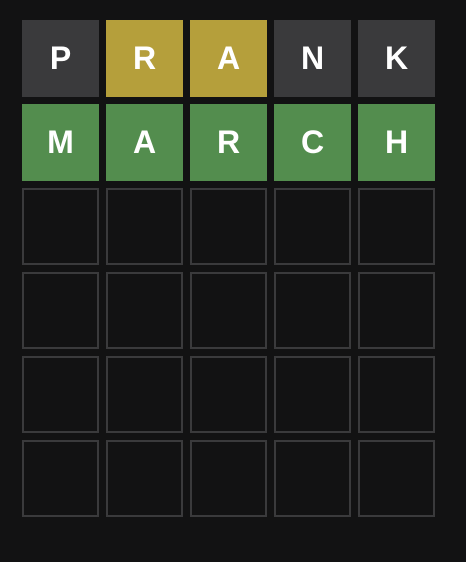 The image size is (466, 562). I want to click on present-tile: A, so click(228, 58).